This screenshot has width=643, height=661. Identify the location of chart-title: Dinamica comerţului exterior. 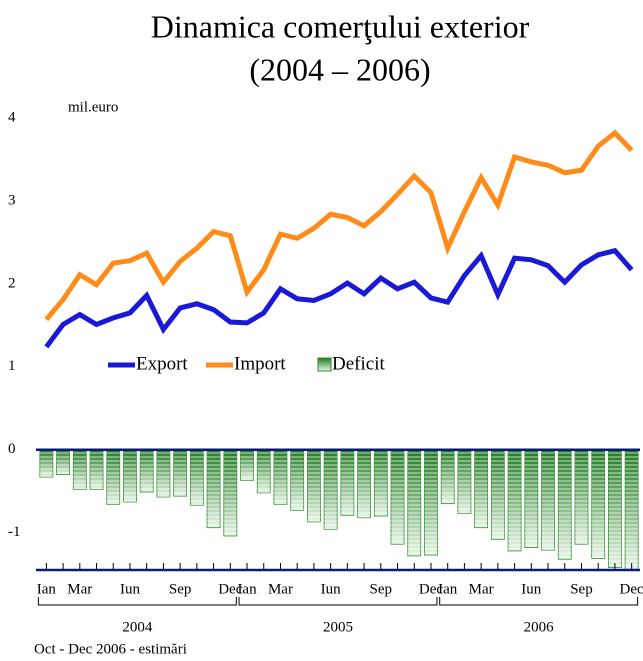
(340, 26).